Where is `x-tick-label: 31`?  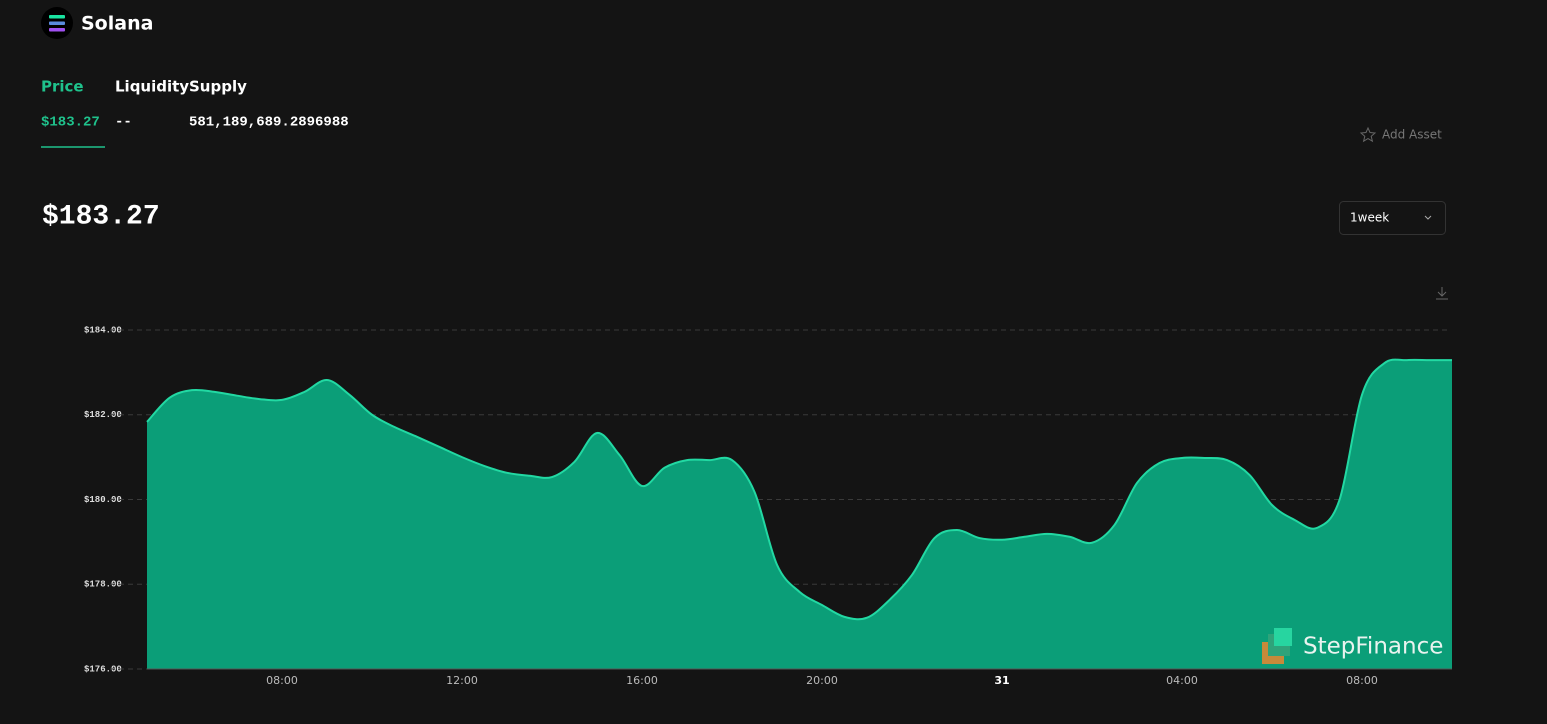 x-tick-label: 31 is located at coordinates (1001, 680).